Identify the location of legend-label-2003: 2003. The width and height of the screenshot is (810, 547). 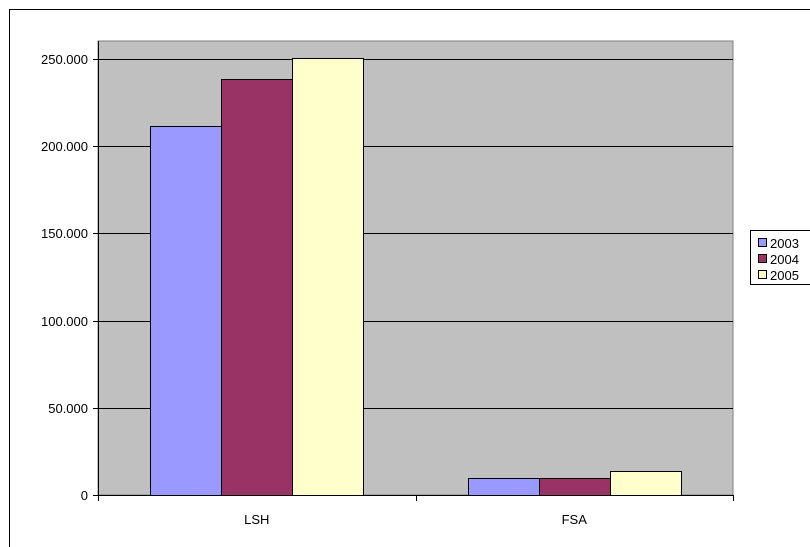
(784, 243).